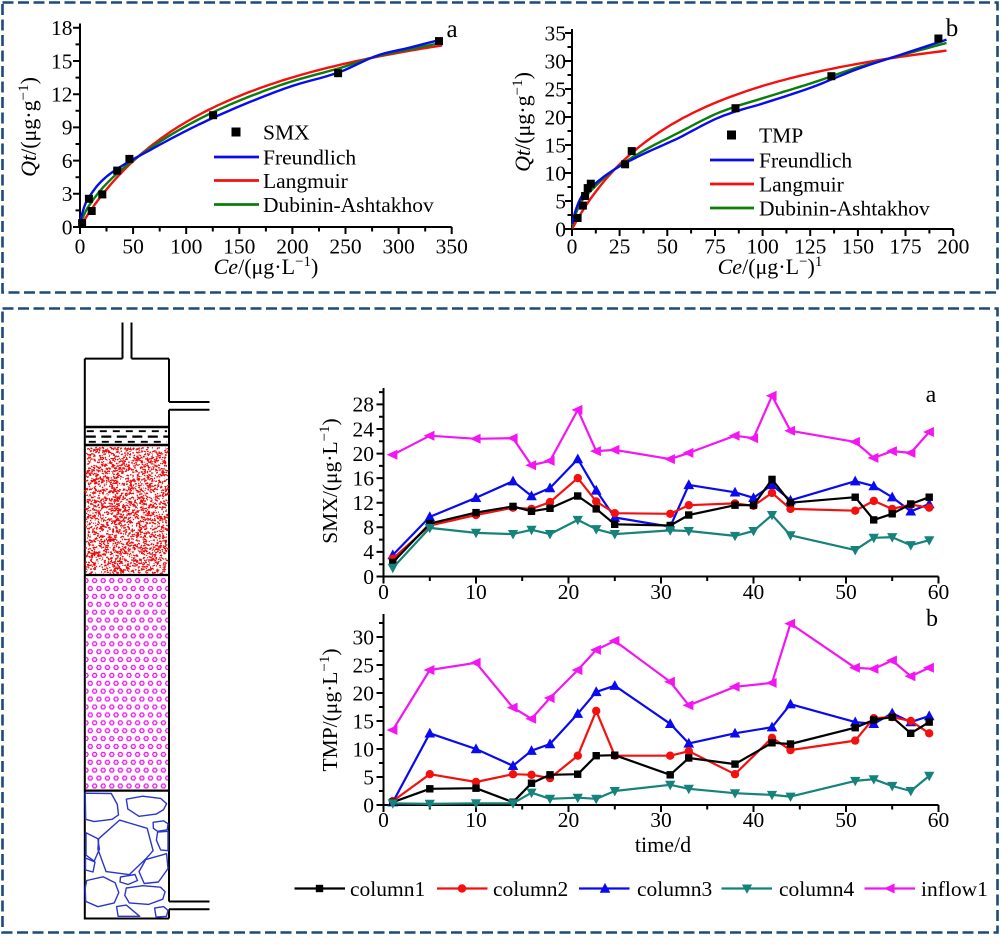  I want to click on svg-text: Ce/(μg·L−)1, so click(770, 266).